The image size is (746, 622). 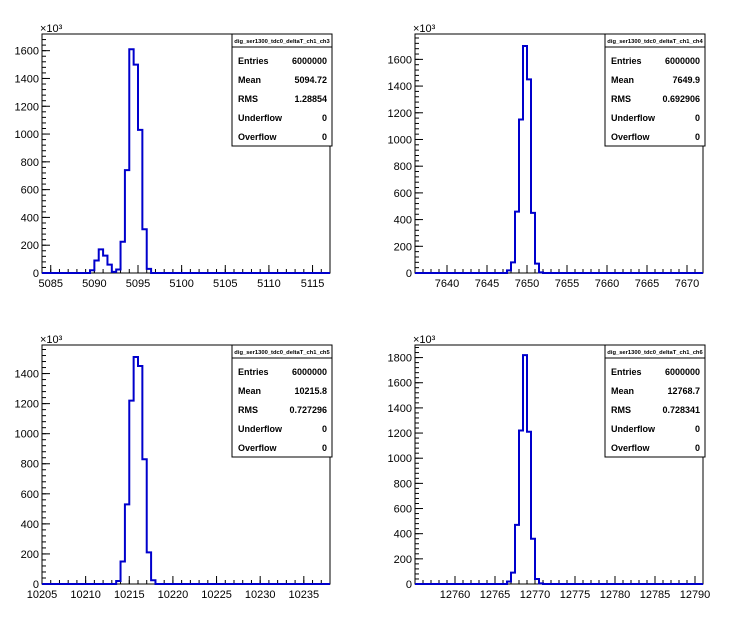 What do you see at coordinates (27, 107) in the screenshot?
I see `y-tick-label: 1200` at bounding box center [27, 107].